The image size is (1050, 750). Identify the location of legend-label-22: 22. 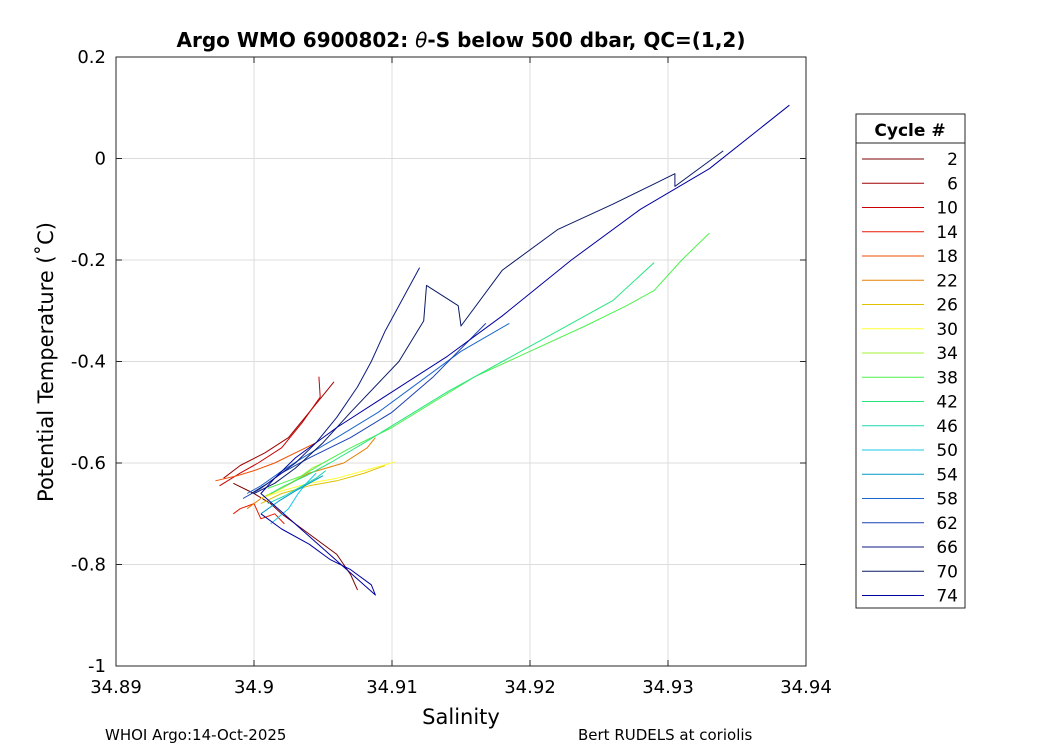
(947, 281).